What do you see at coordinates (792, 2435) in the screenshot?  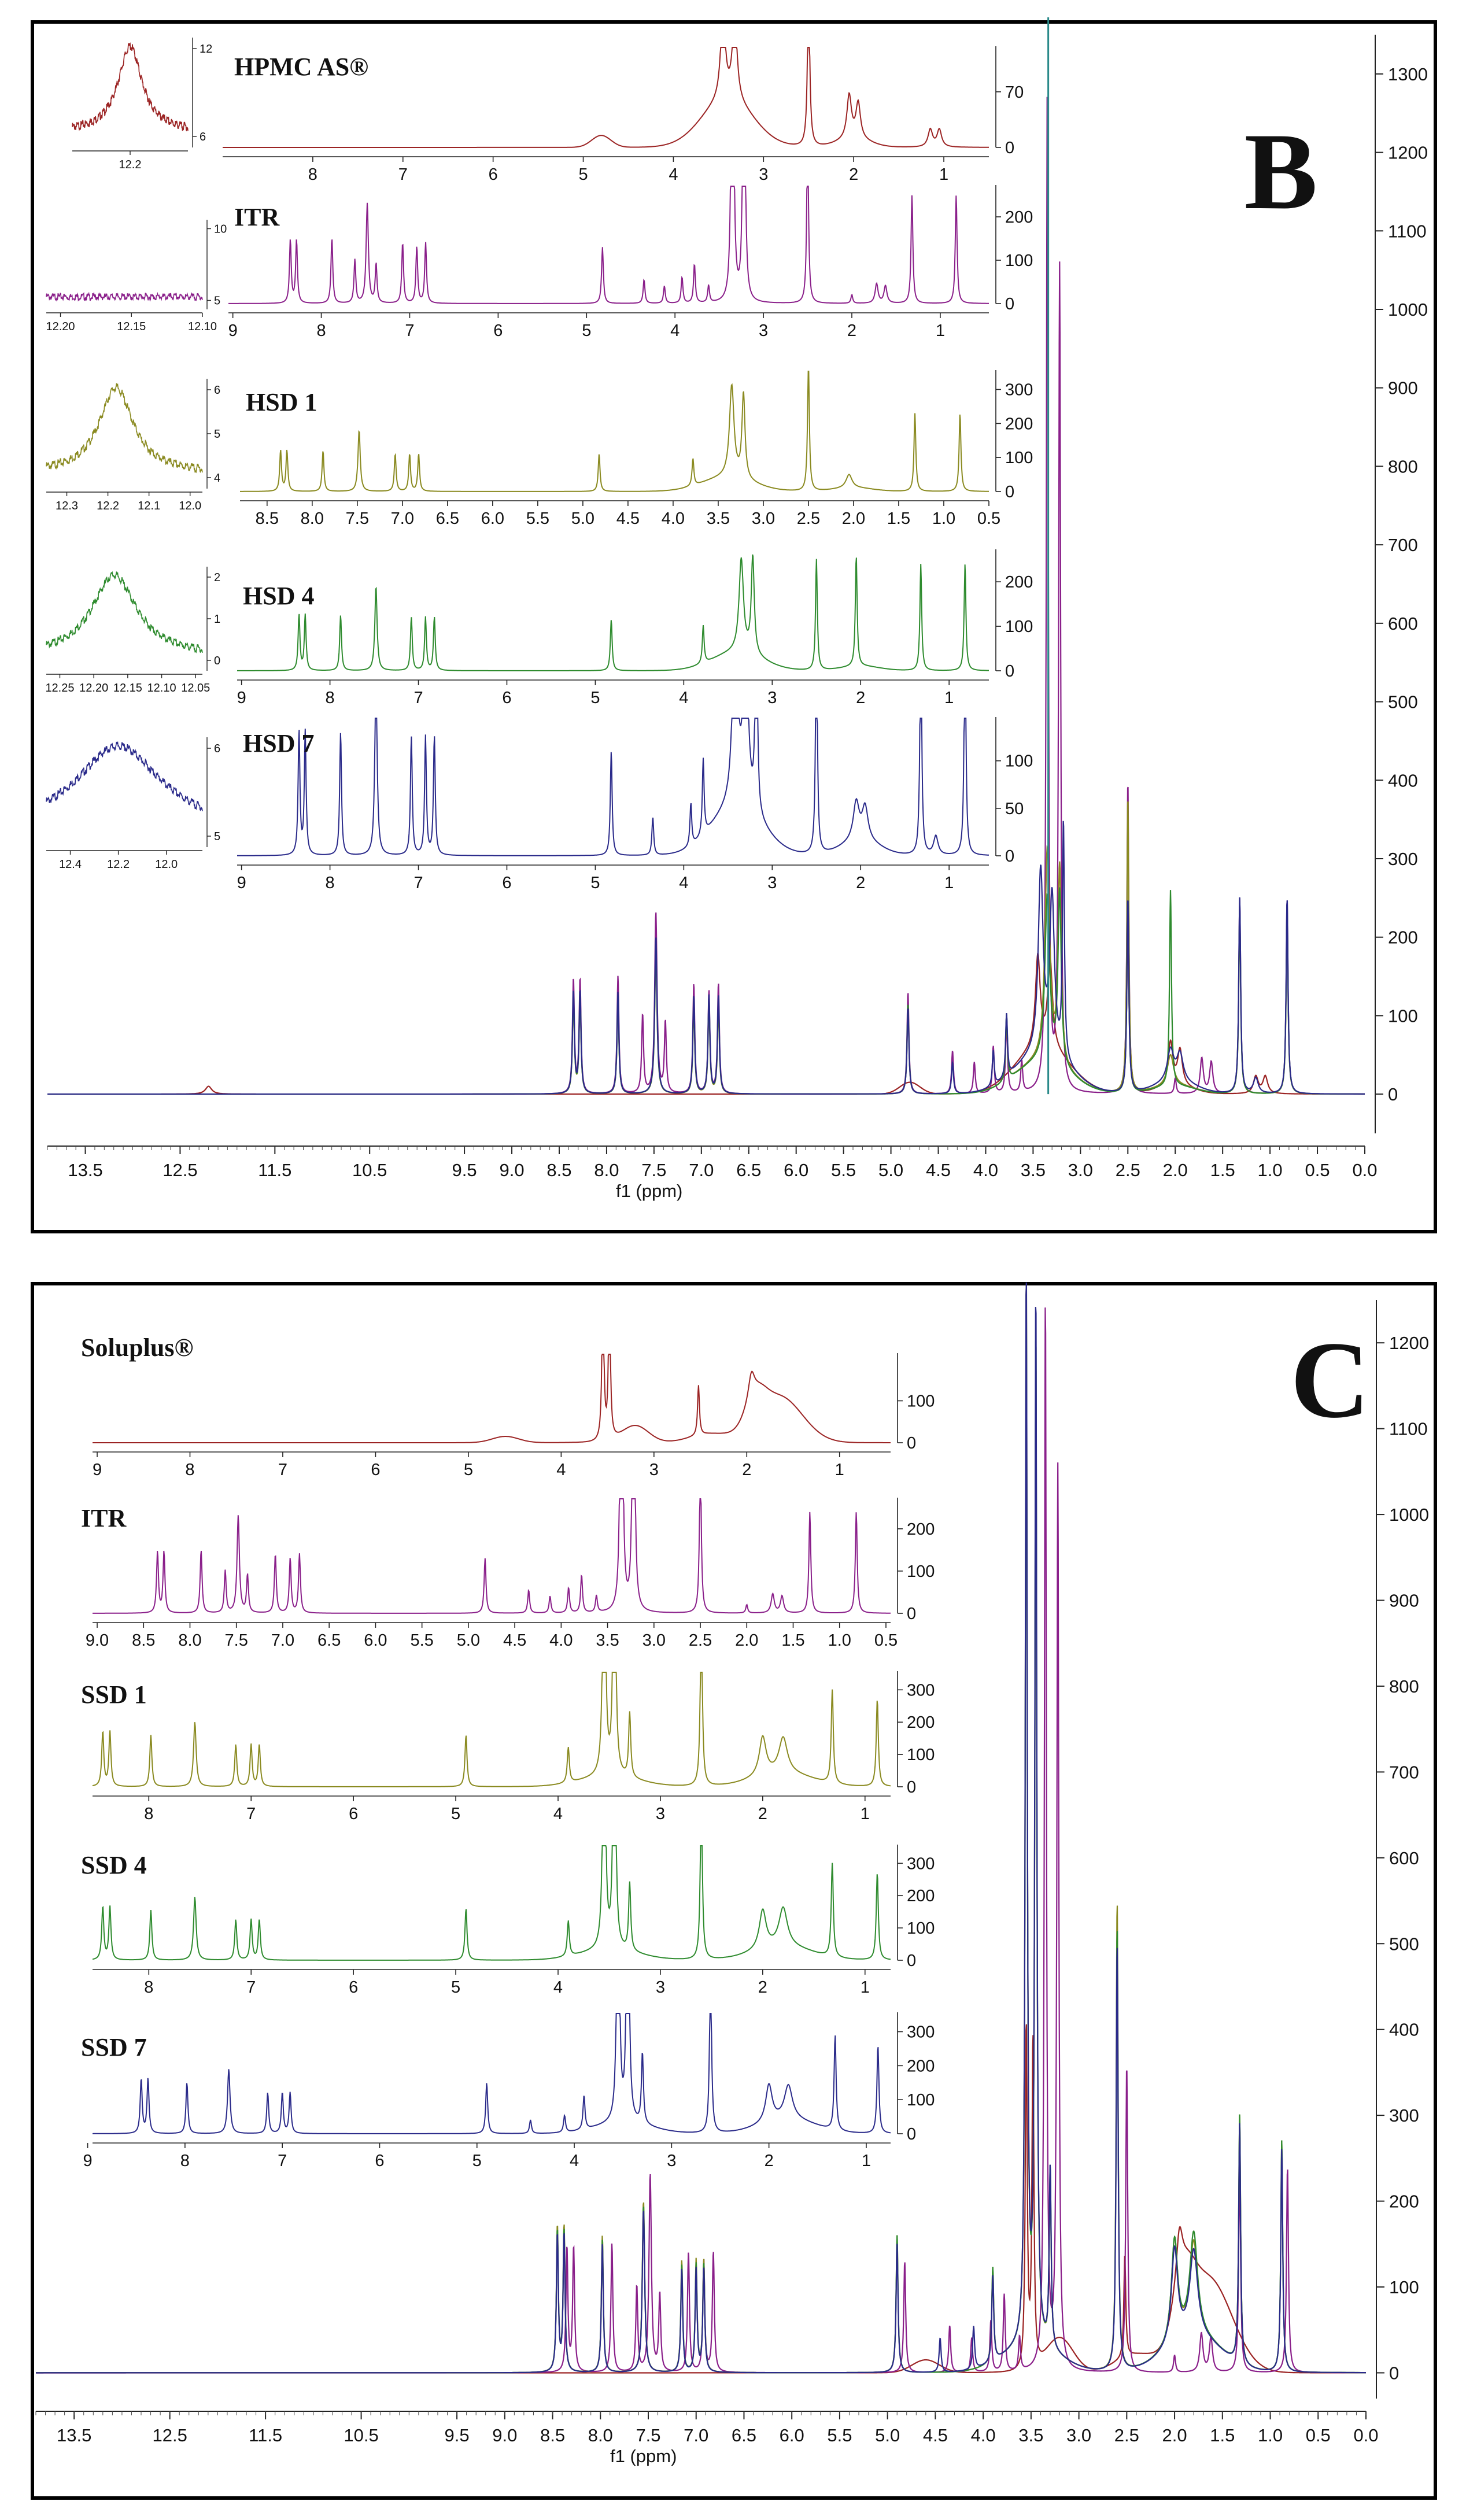 I see `x-tick-label: 6.0` at bounding box center [792, 2435].